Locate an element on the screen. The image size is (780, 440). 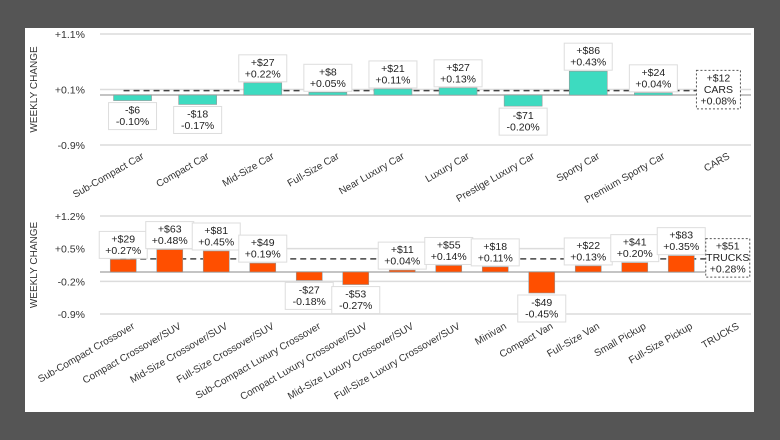
category-label: Full-Size Car is located at coordinates (314, 170).